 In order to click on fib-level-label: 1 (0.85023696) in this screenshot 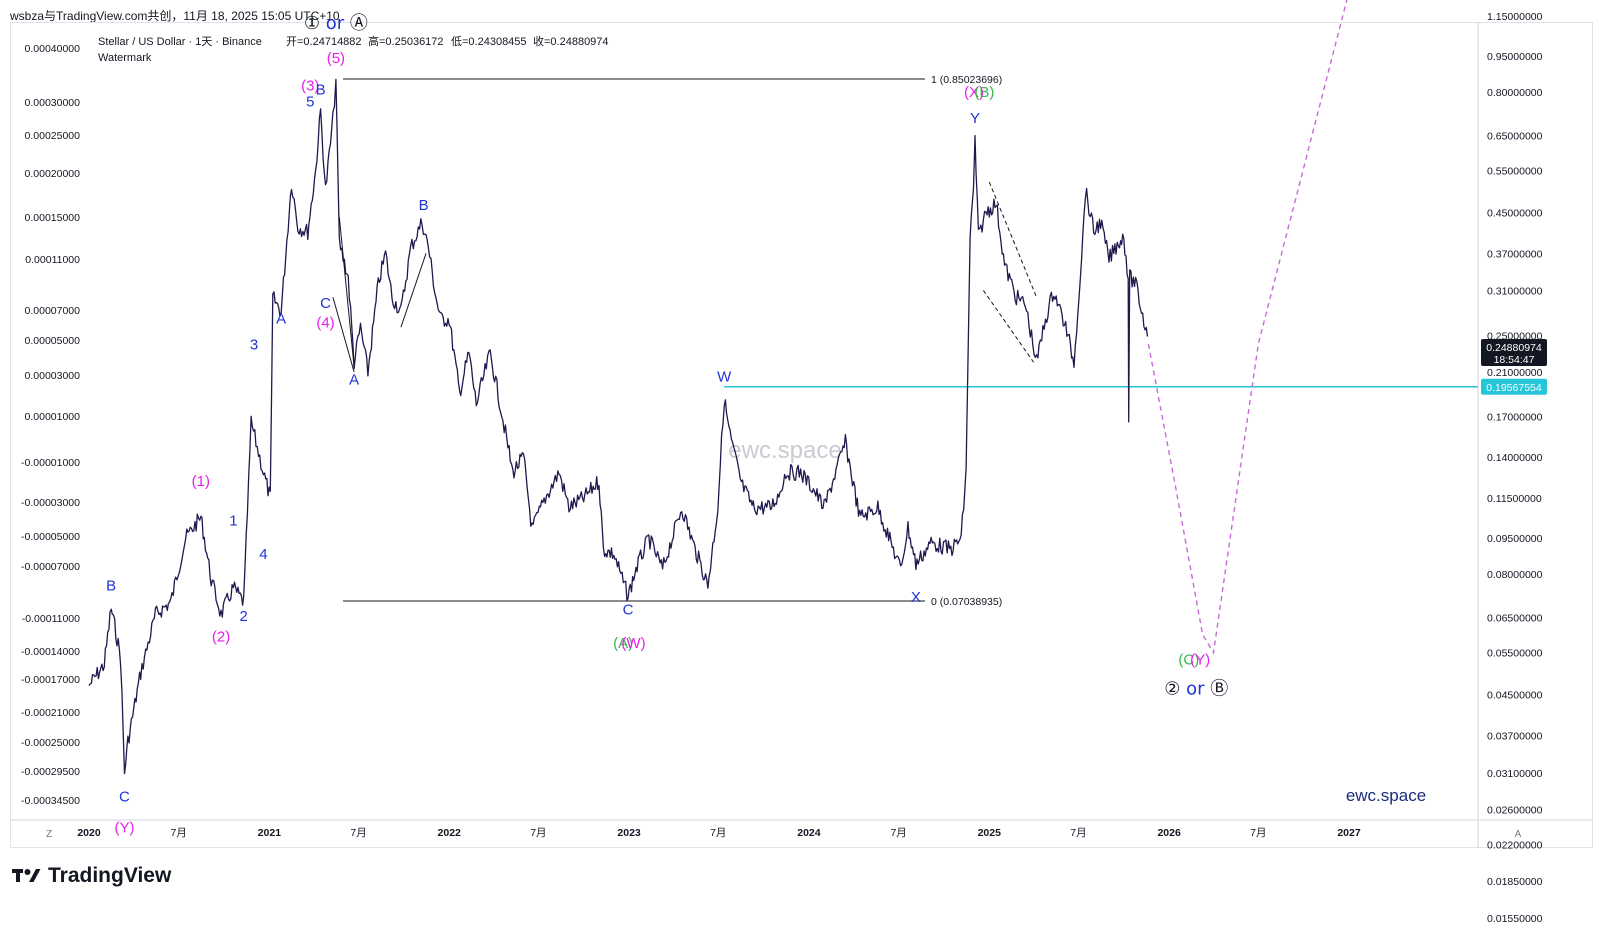, I will do `click(966, 80)`.